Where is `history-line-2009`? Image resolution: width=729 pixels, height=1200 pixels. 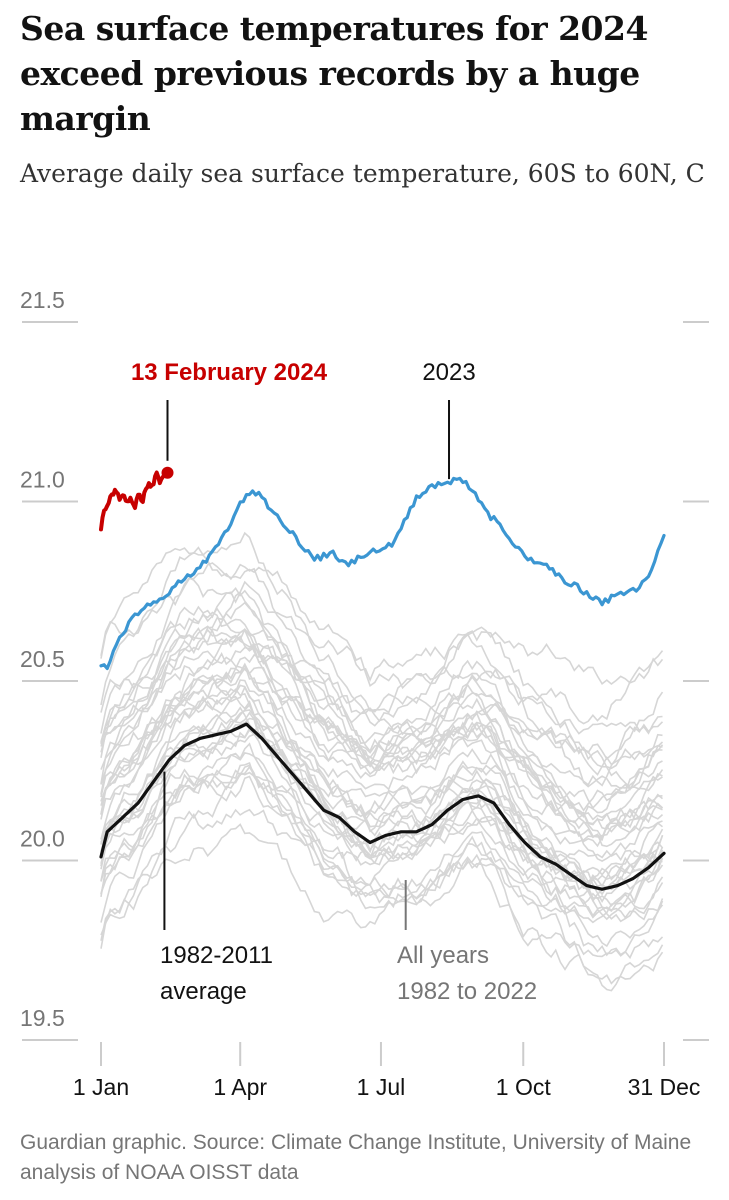 history-line-2009 is located at coordinates (381, 704).